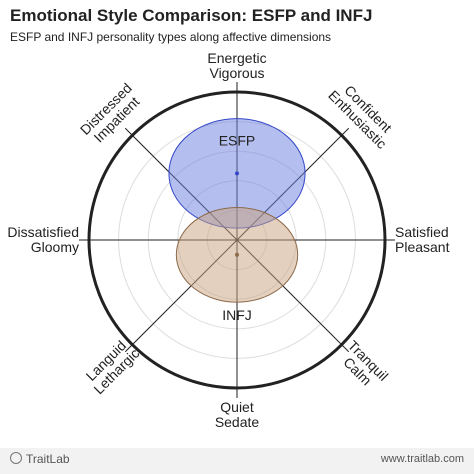 This screenshot has height=474, width=474. Describe the element at coordinates (55, 247) in the screenshot. I see `svg-text: Gloomy` at that location.